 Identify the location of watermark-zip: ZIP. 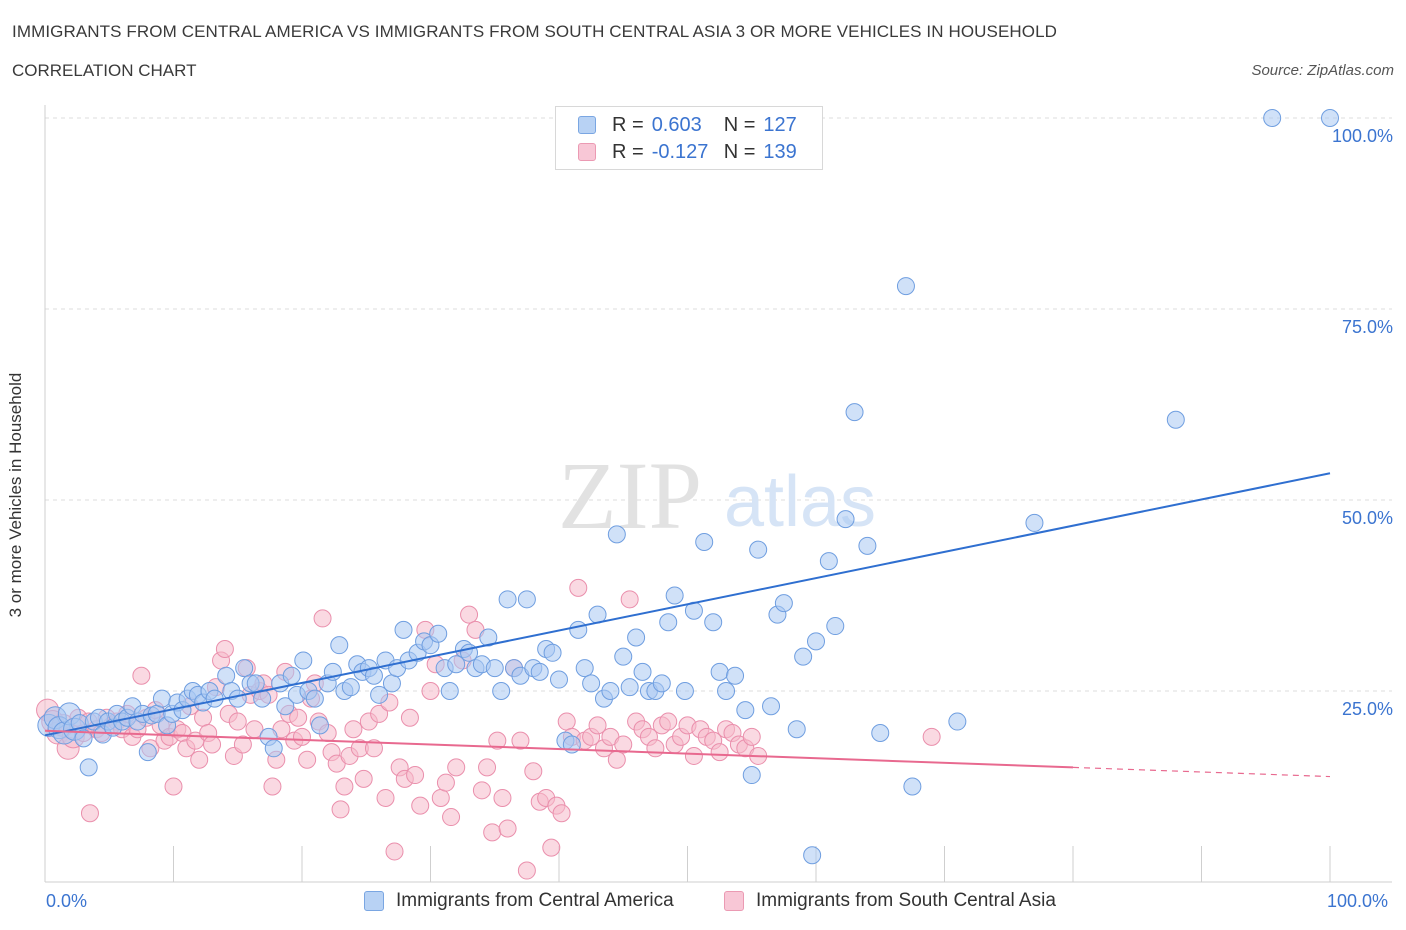
(630, 495).